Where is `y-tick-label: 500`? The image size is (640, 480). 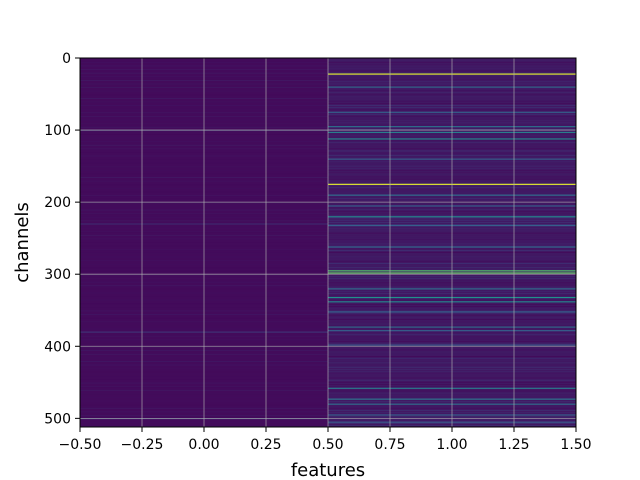
y-tick-label: 500 is located at coordinates (57, 419).